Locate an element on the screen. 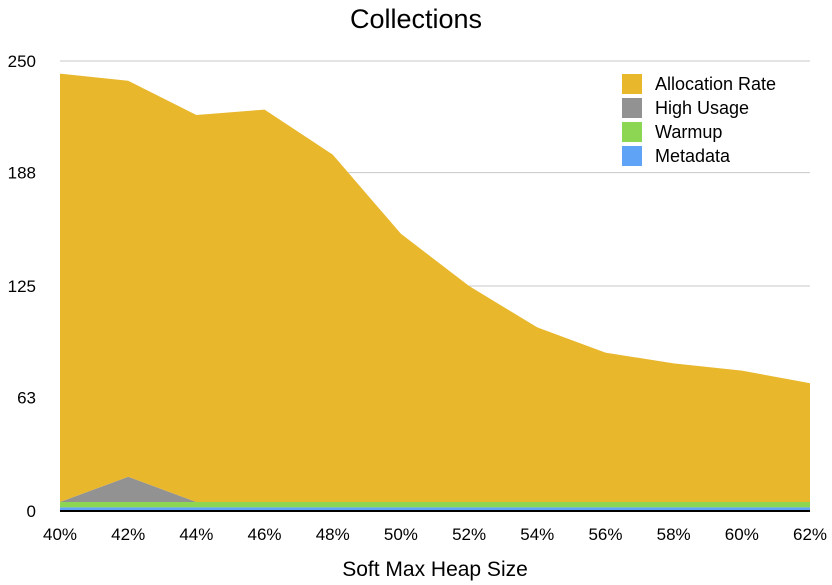  x-tick-label: 54% is located at coordinates (537, 534).